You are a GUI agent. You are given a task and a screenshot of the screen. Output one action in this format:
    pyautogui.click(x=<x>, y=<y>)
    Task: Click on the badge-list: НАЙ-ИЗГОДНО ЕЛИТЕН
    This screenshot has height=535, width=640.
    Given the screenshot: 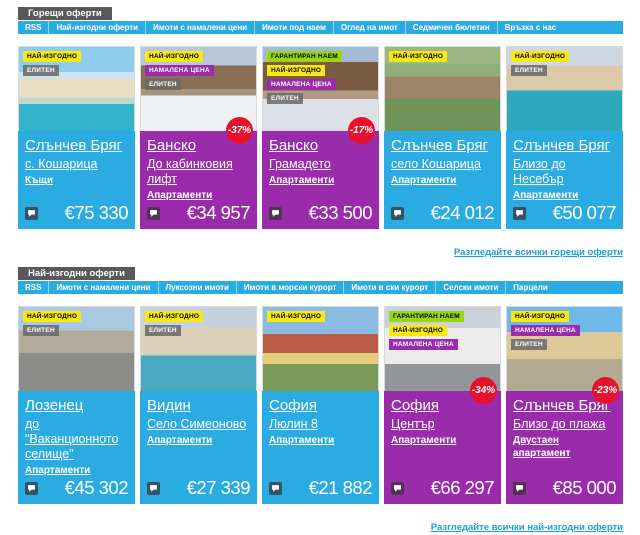 What is the action you would take?
    pyautogui.click(x=174, y=323)
    